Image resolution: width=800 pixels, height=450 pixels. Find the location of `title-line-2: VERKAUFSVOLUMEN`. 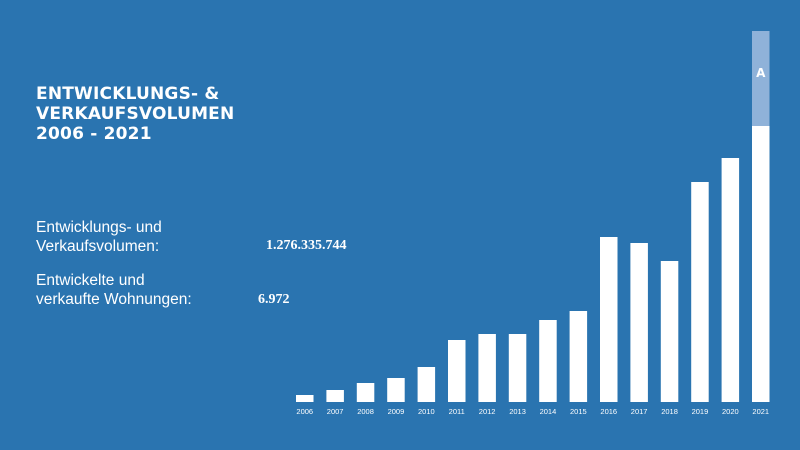

title-line-2: VERKAUFSVOLUMEN is located at coordinates (135, 114).